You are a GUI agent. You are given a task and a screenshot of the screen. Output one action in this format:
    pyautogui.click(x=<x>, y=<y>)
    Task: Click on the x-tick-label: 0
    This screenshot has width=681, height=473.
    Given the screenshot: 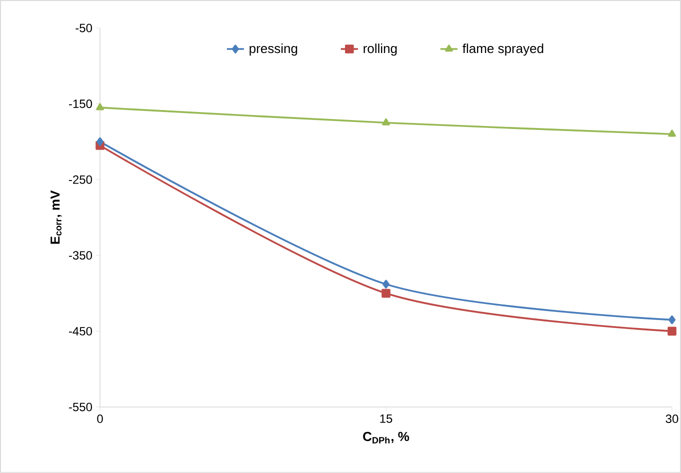 What is the action you would take?
    pyautogui.click(x=100, y=419)
    